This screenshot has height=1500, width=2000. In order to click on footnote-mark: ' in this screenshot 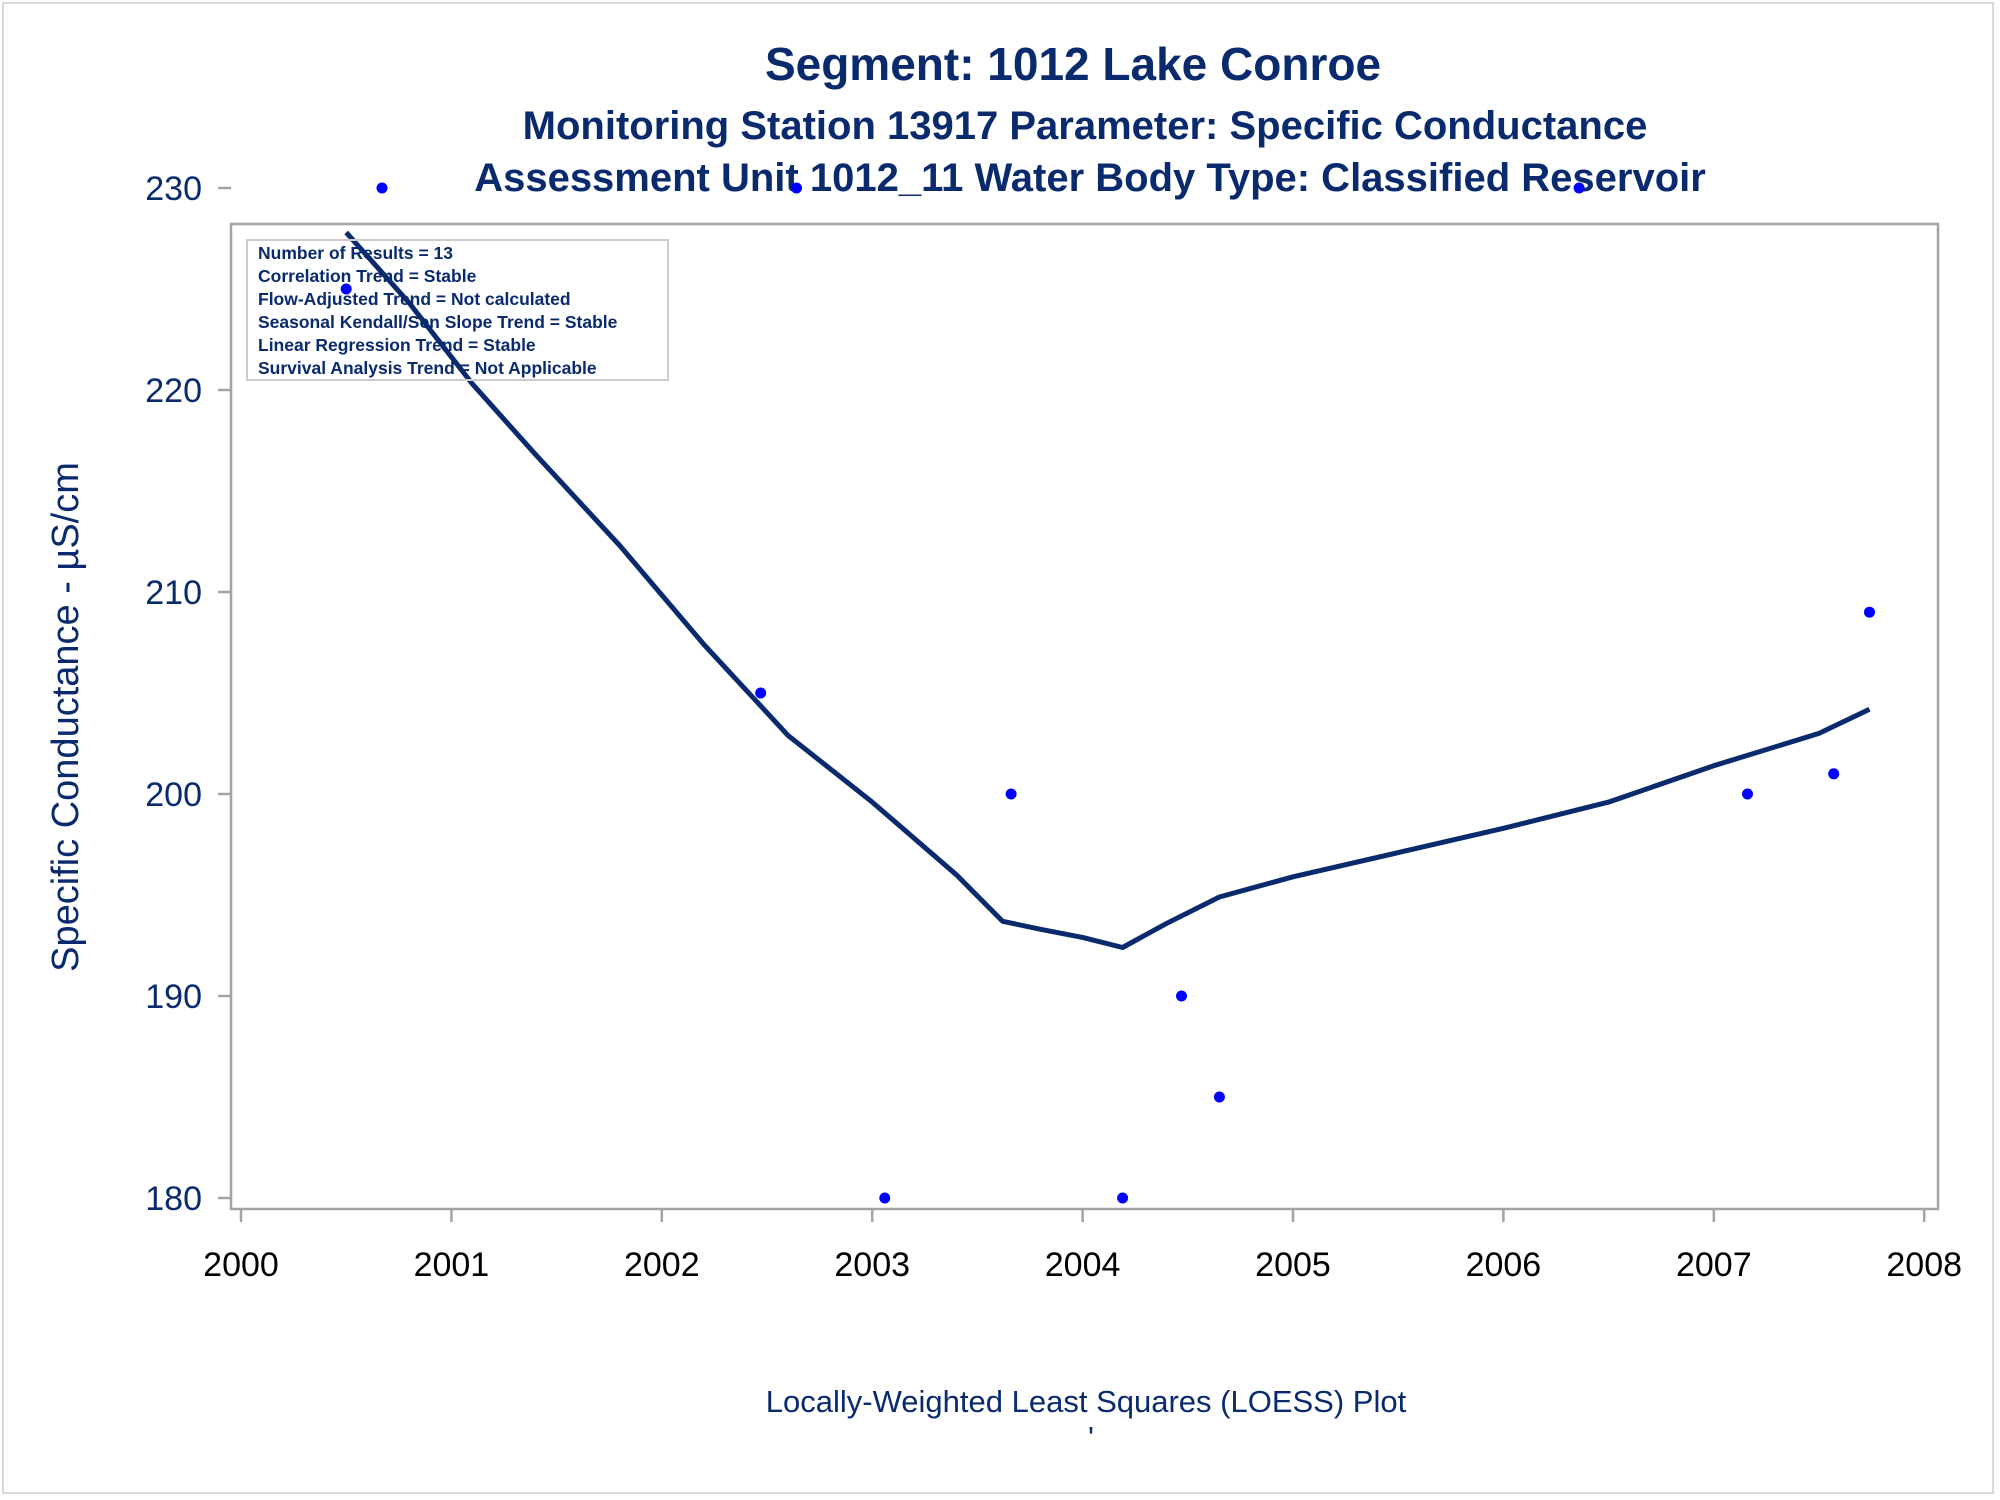, I will do `click(1091, 1437)`.